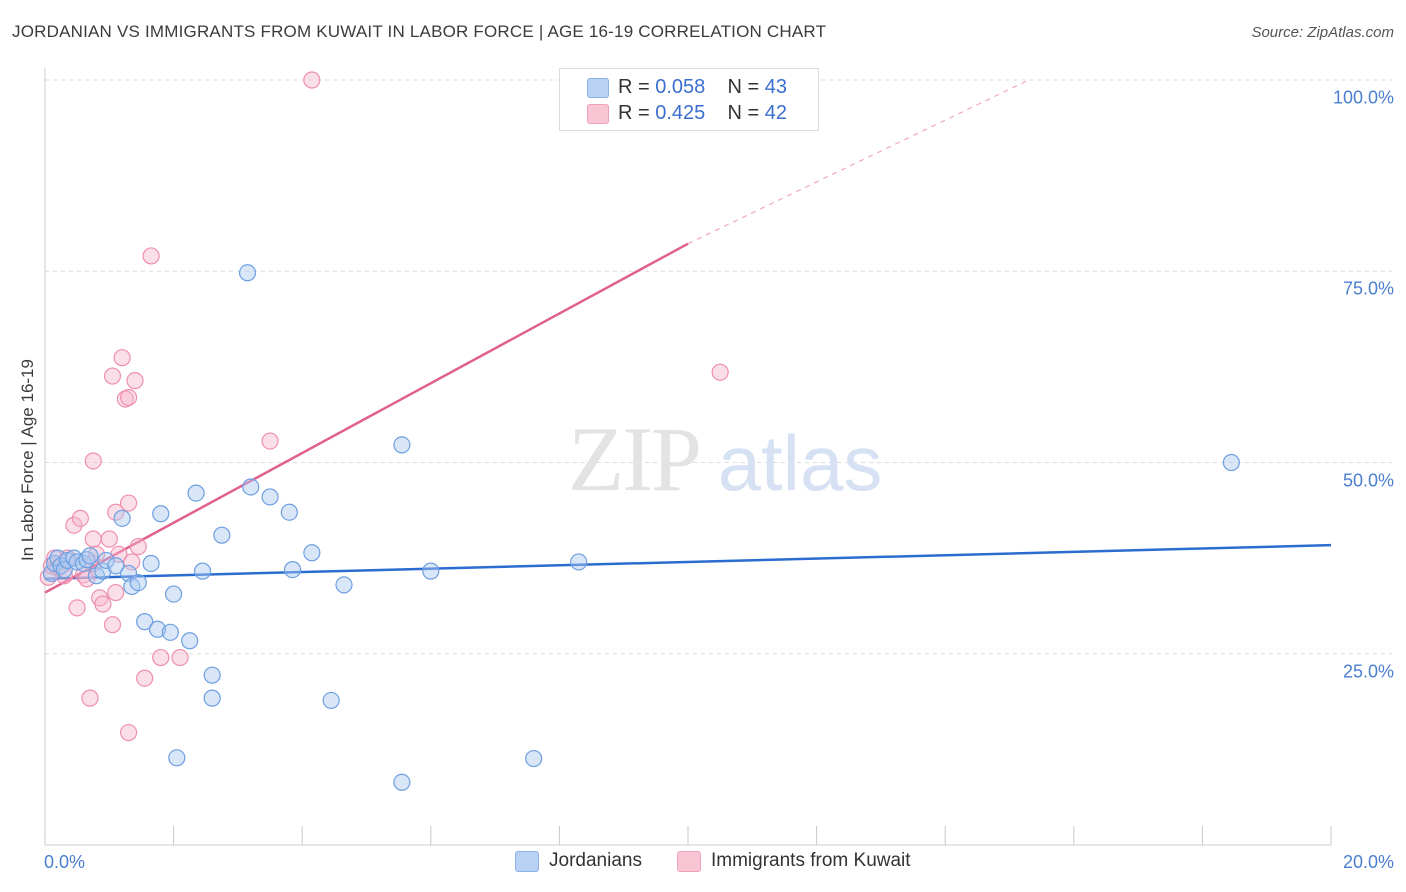 The image size is (1406, 892). I want to click on watermark-zip: ZIP, so click(634, 459).